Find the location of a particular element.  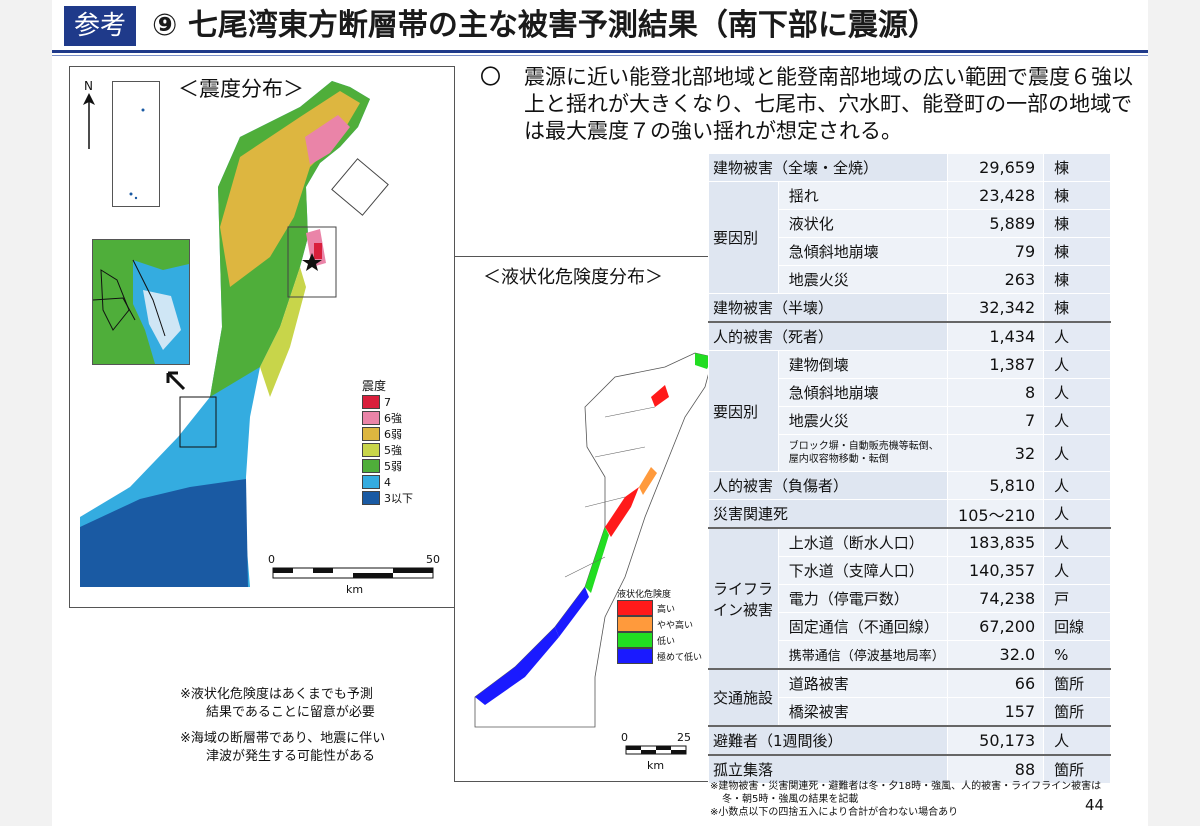

building-cause-label: 要因別 is located at coordinates (743, 237).